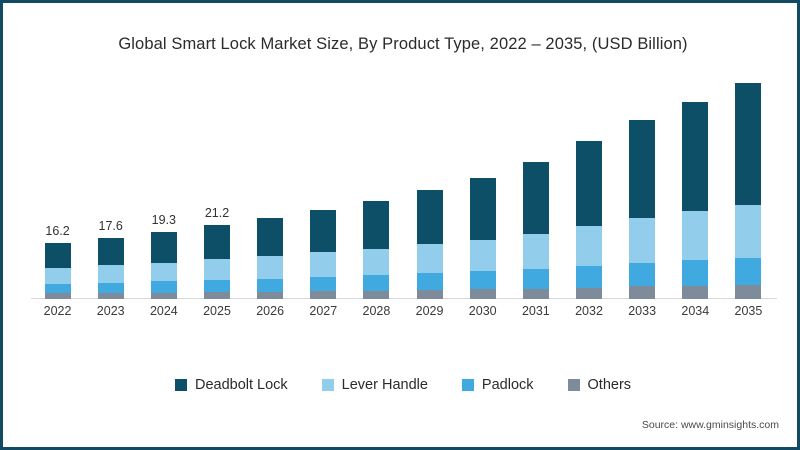  What do you see at coordinates (163, 295) in the screenshot?
I see `bar-segment-others-2024` at bounding box center [163, 295].